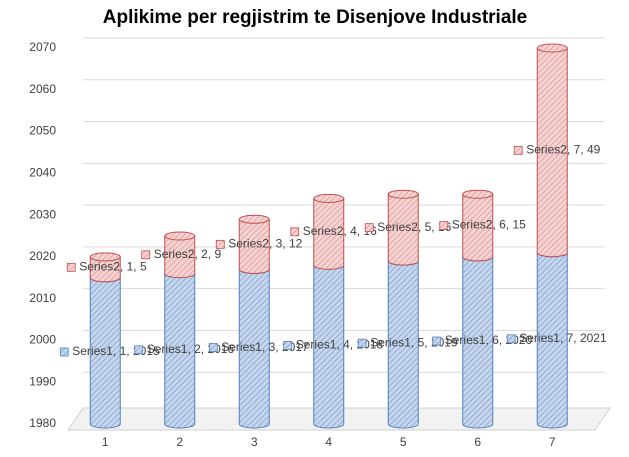  Describe the element at coordinates (188, 254) in the screenshot. I see `data-label: Series2, 2, 9` at that location.